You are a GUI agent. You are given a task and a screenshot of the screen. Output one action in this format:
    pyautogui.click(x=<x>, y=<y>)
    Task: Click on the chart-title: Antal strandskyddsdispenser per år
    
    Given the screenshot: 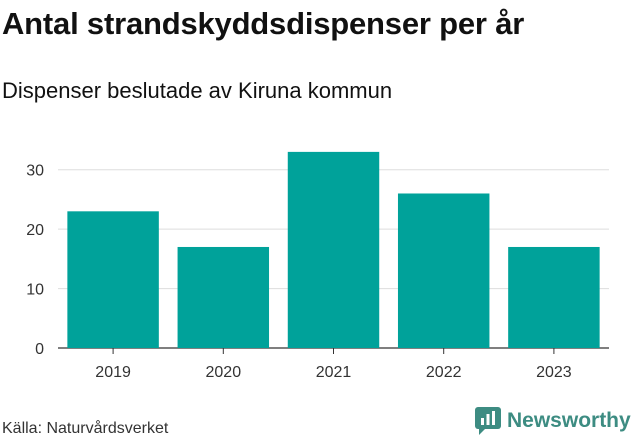 What is the action you would take?
    pyautogui.click(x=263, y=23)
    